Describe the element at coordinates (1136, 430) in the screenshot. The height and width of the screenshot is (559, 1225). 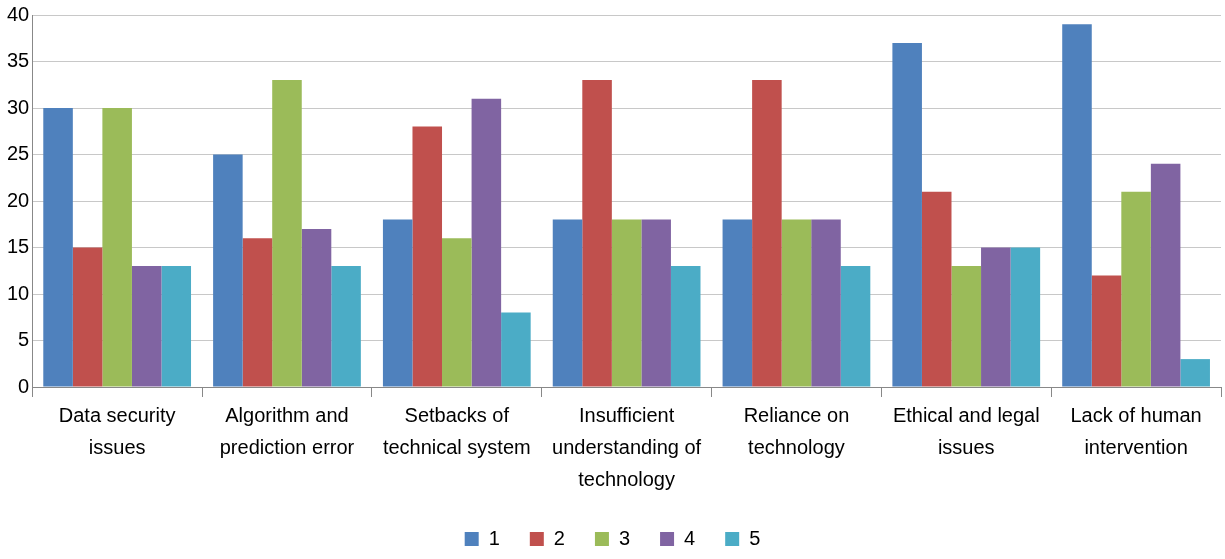
I see `x-tick-label: Lack of human intervention` at that location.